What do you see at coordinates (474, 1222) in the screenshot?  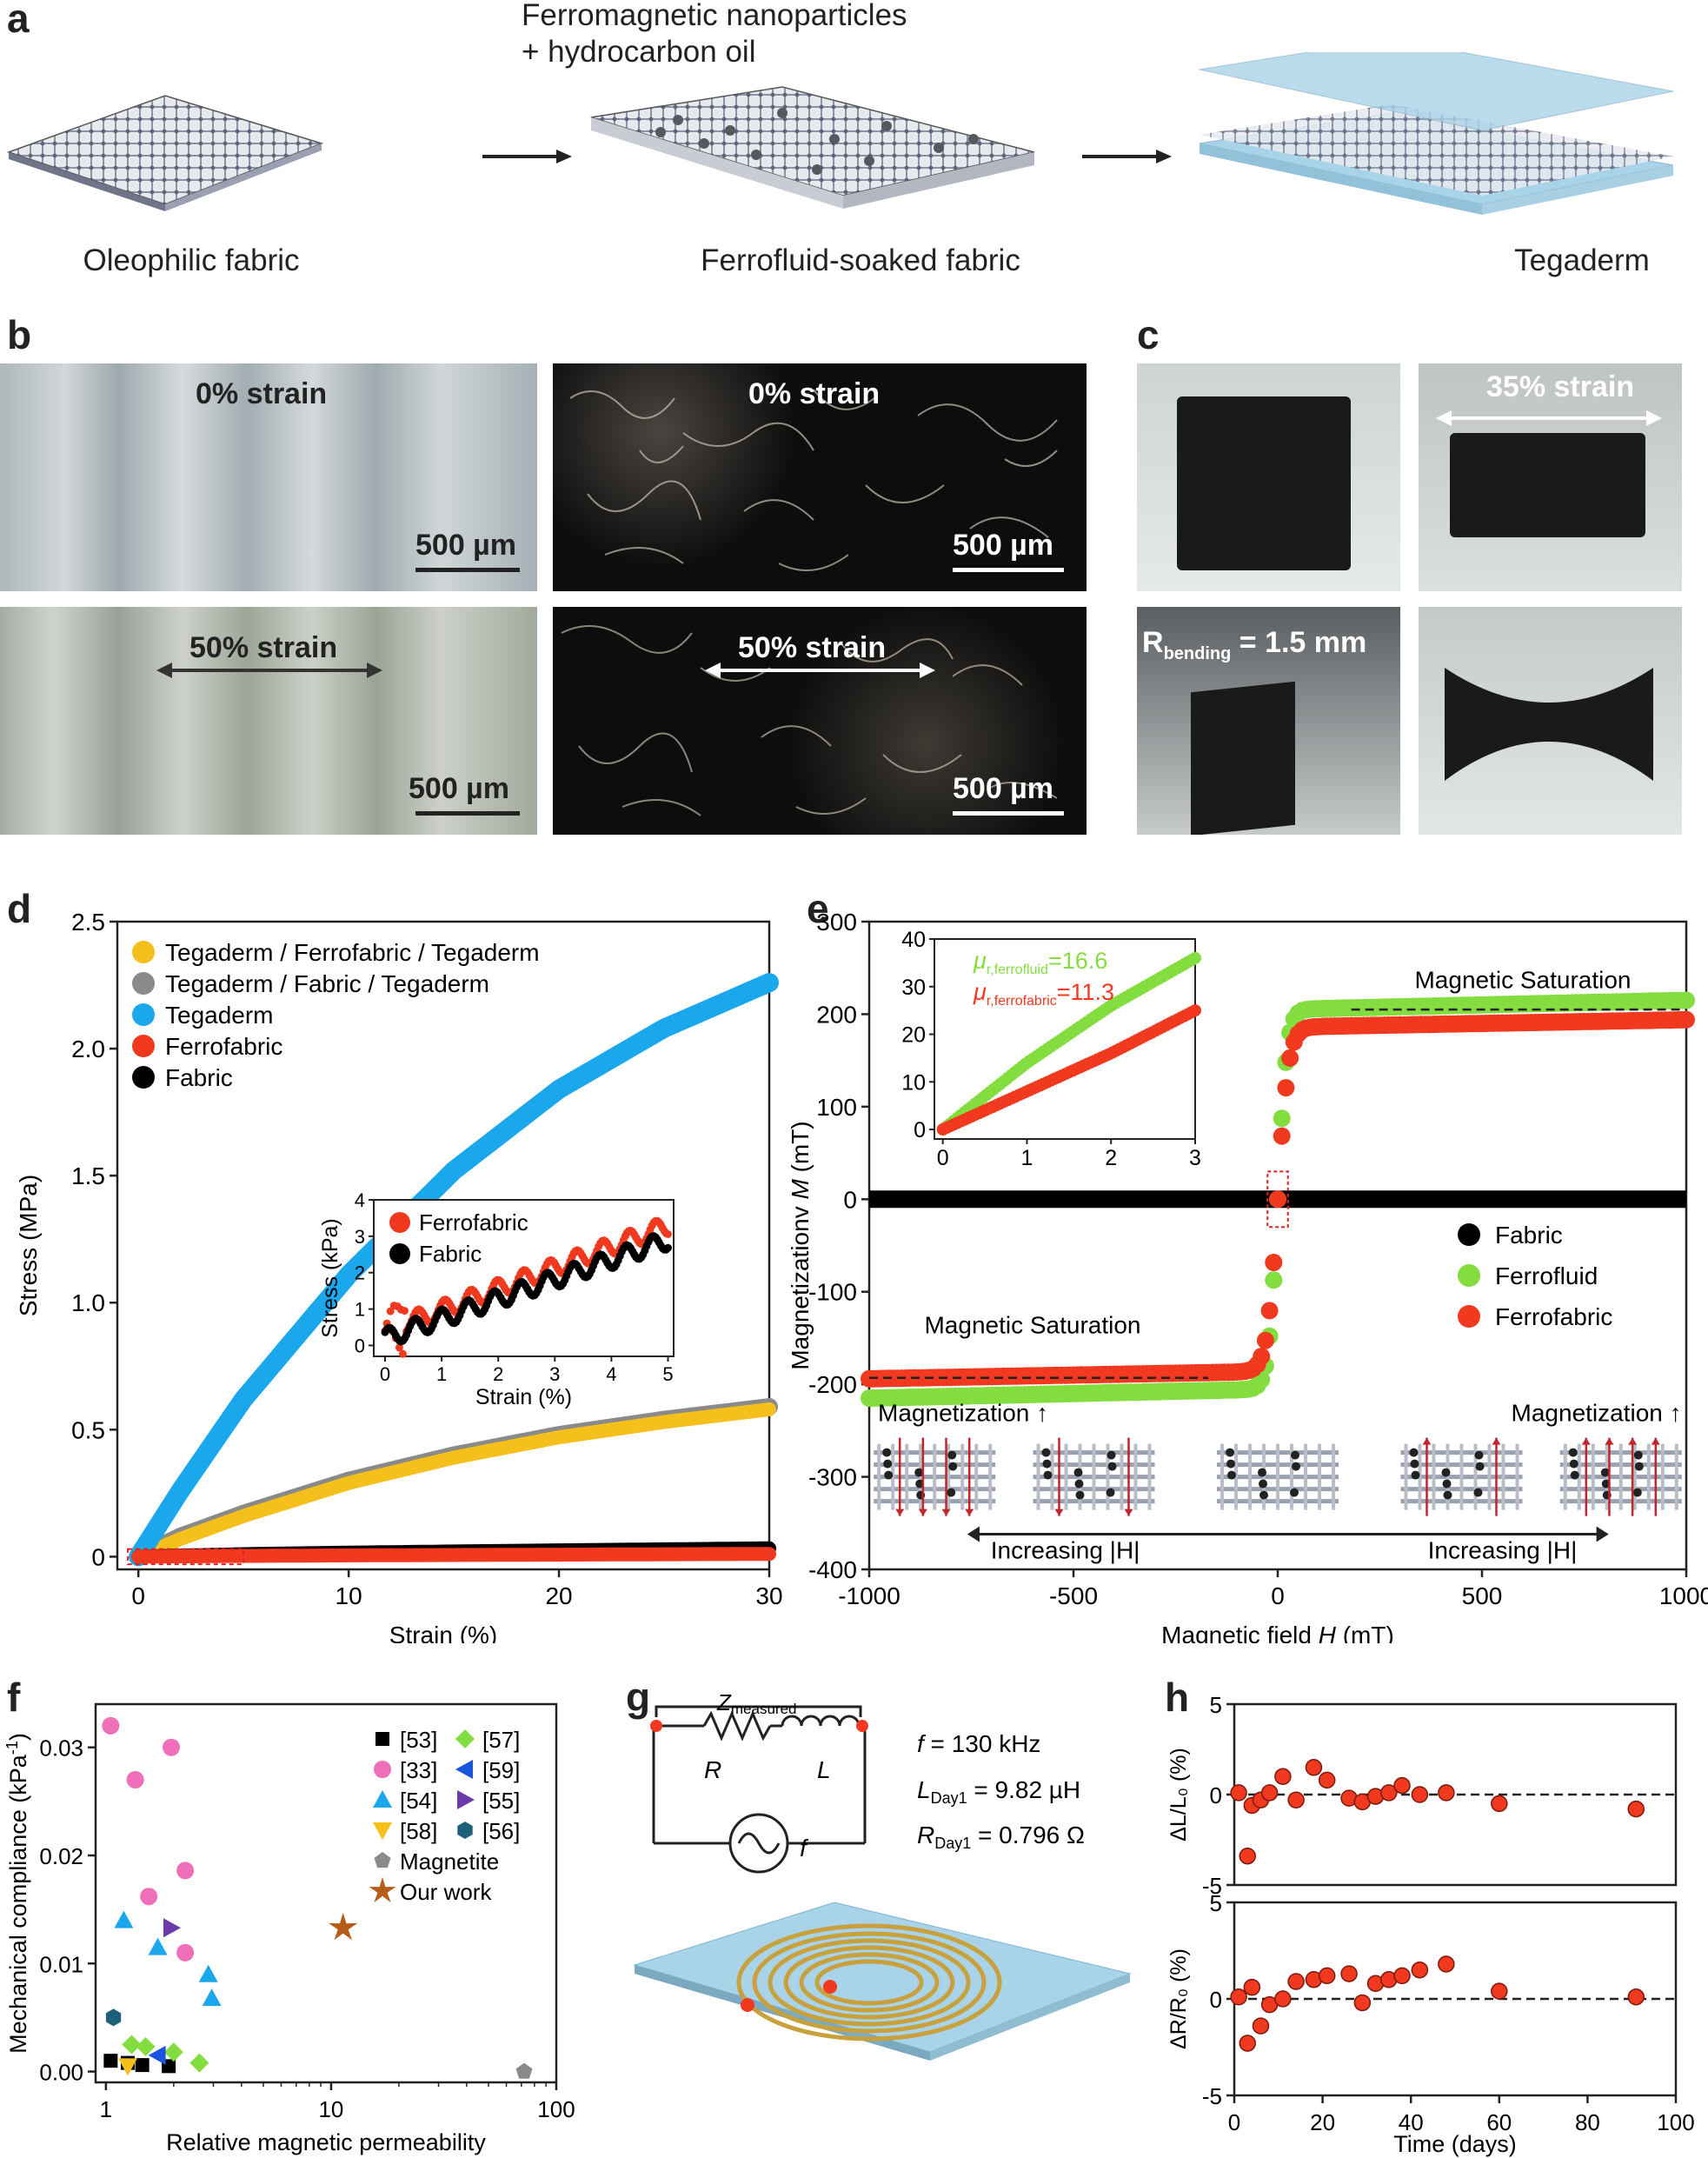 I see `inset-legend-label: Ferrofabric` at bounding box center [474, 1222].